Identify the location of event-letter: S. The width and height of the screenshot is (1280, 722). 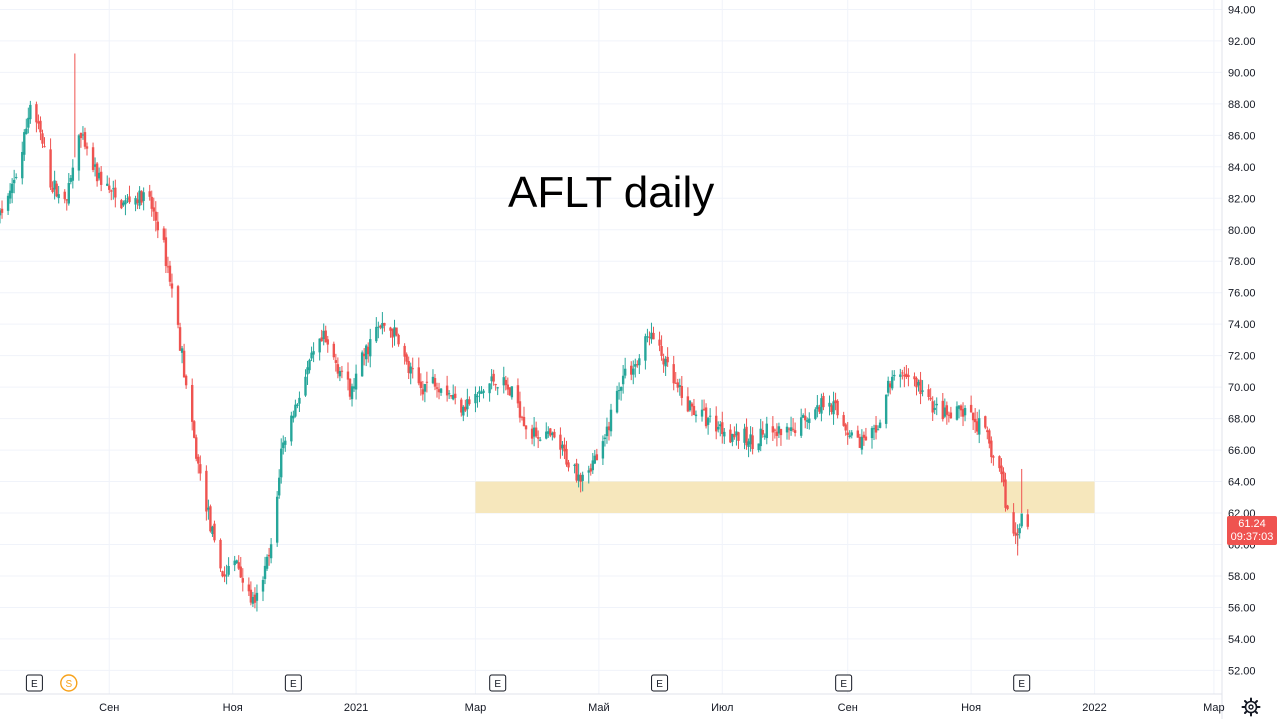
(68, 684).